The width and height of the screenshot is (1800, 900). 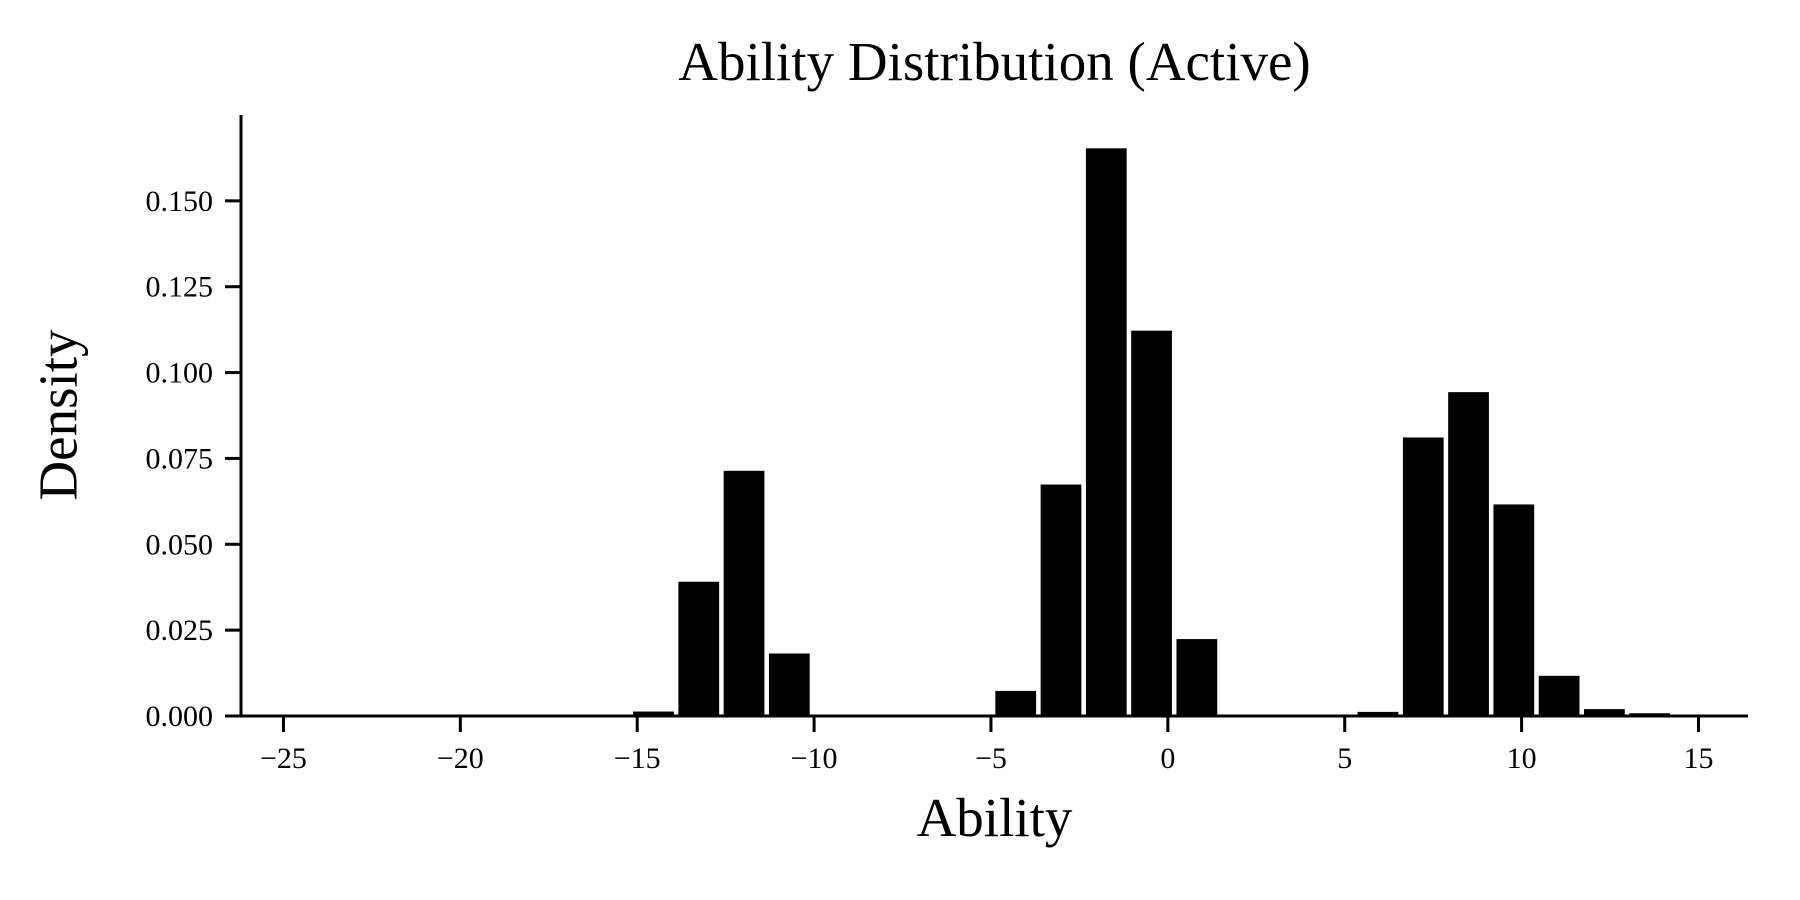 I want to click on x-tick-label: −10, so click(x=814, y=758).